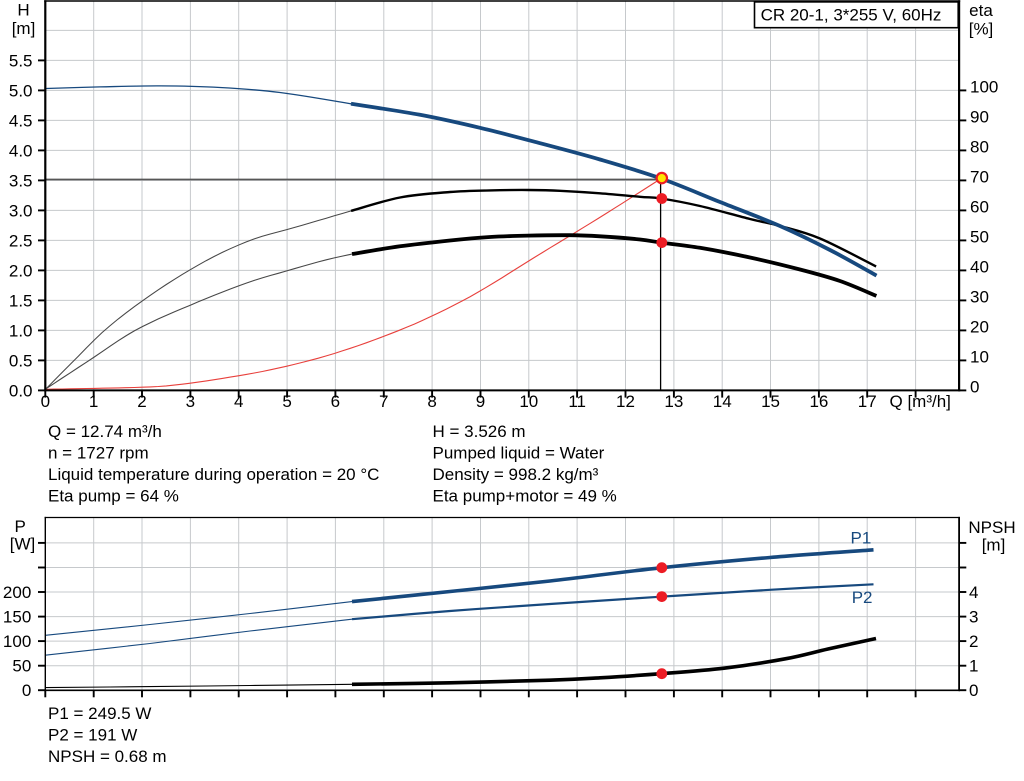 The width and height of the screenshot is (1024, 781). Describe the element at coordinates (107, 756) in the screenshot. I see `svg-text: NPSH = 0.68 m` at that location.